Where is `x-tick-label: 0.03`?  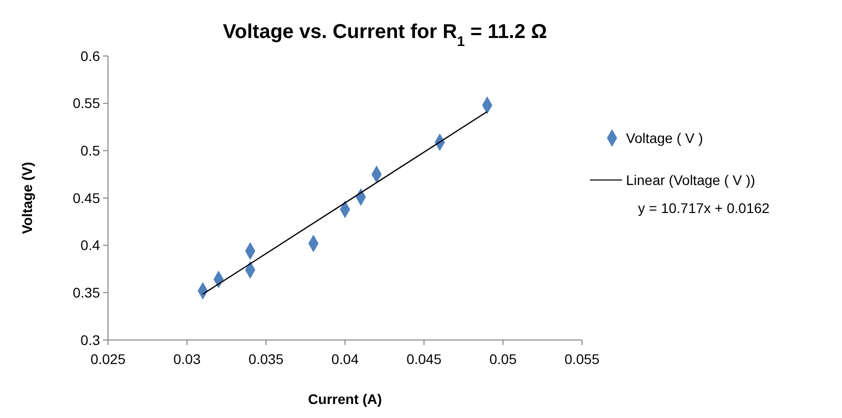 x-tick-label: 0.03 is located at coordinates (187, 359).